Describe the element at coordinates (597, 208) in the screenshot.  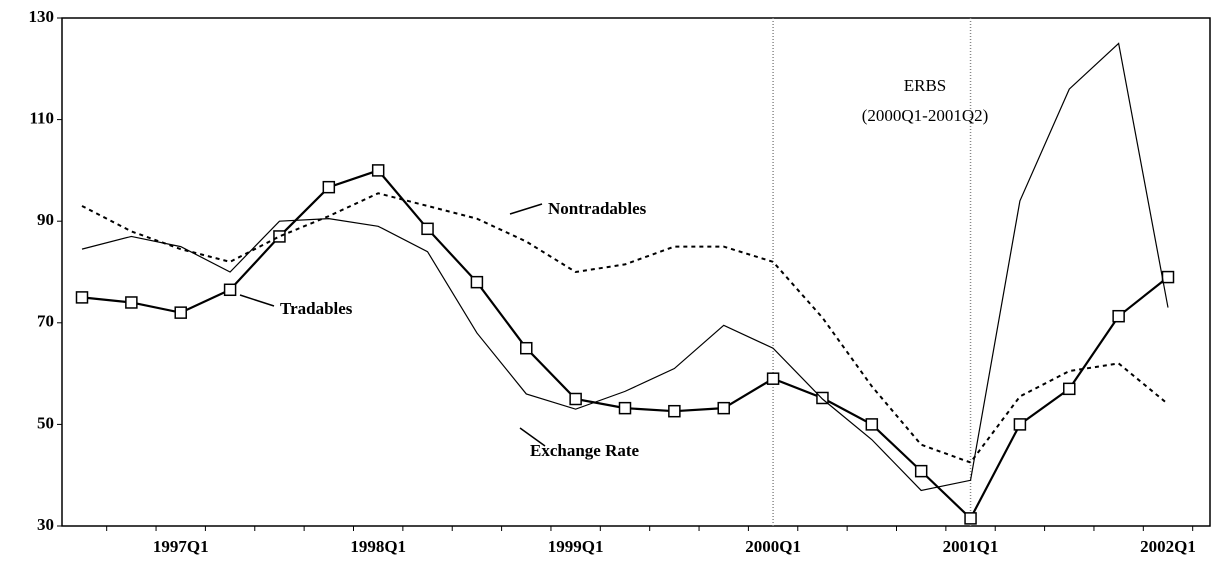
I see `series-label: Nontradables` at that location.